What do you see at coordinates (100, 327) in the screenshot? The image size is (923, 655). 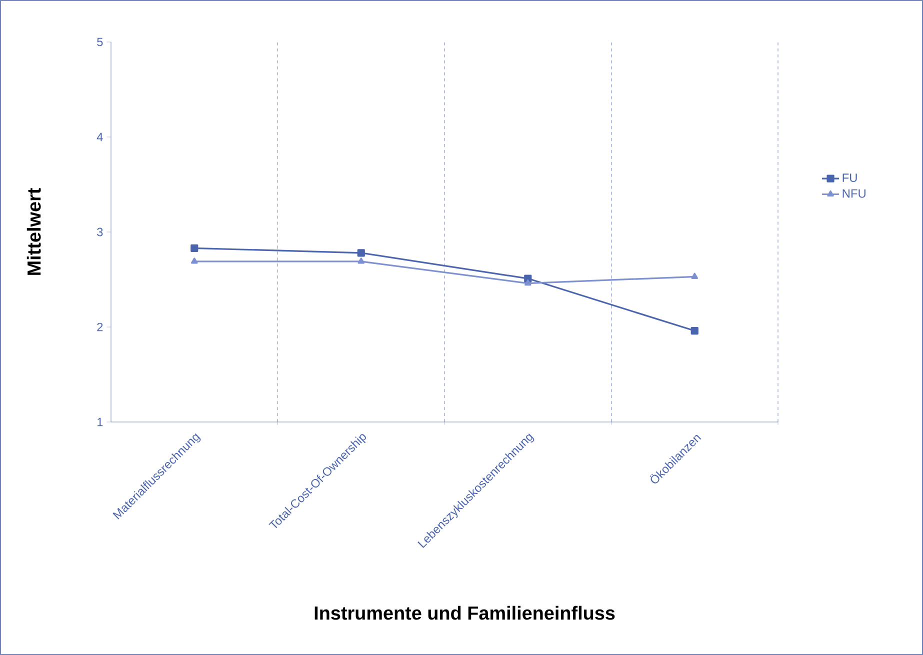 I see `y-tick-label: 2` at bounding box center [100, 327].